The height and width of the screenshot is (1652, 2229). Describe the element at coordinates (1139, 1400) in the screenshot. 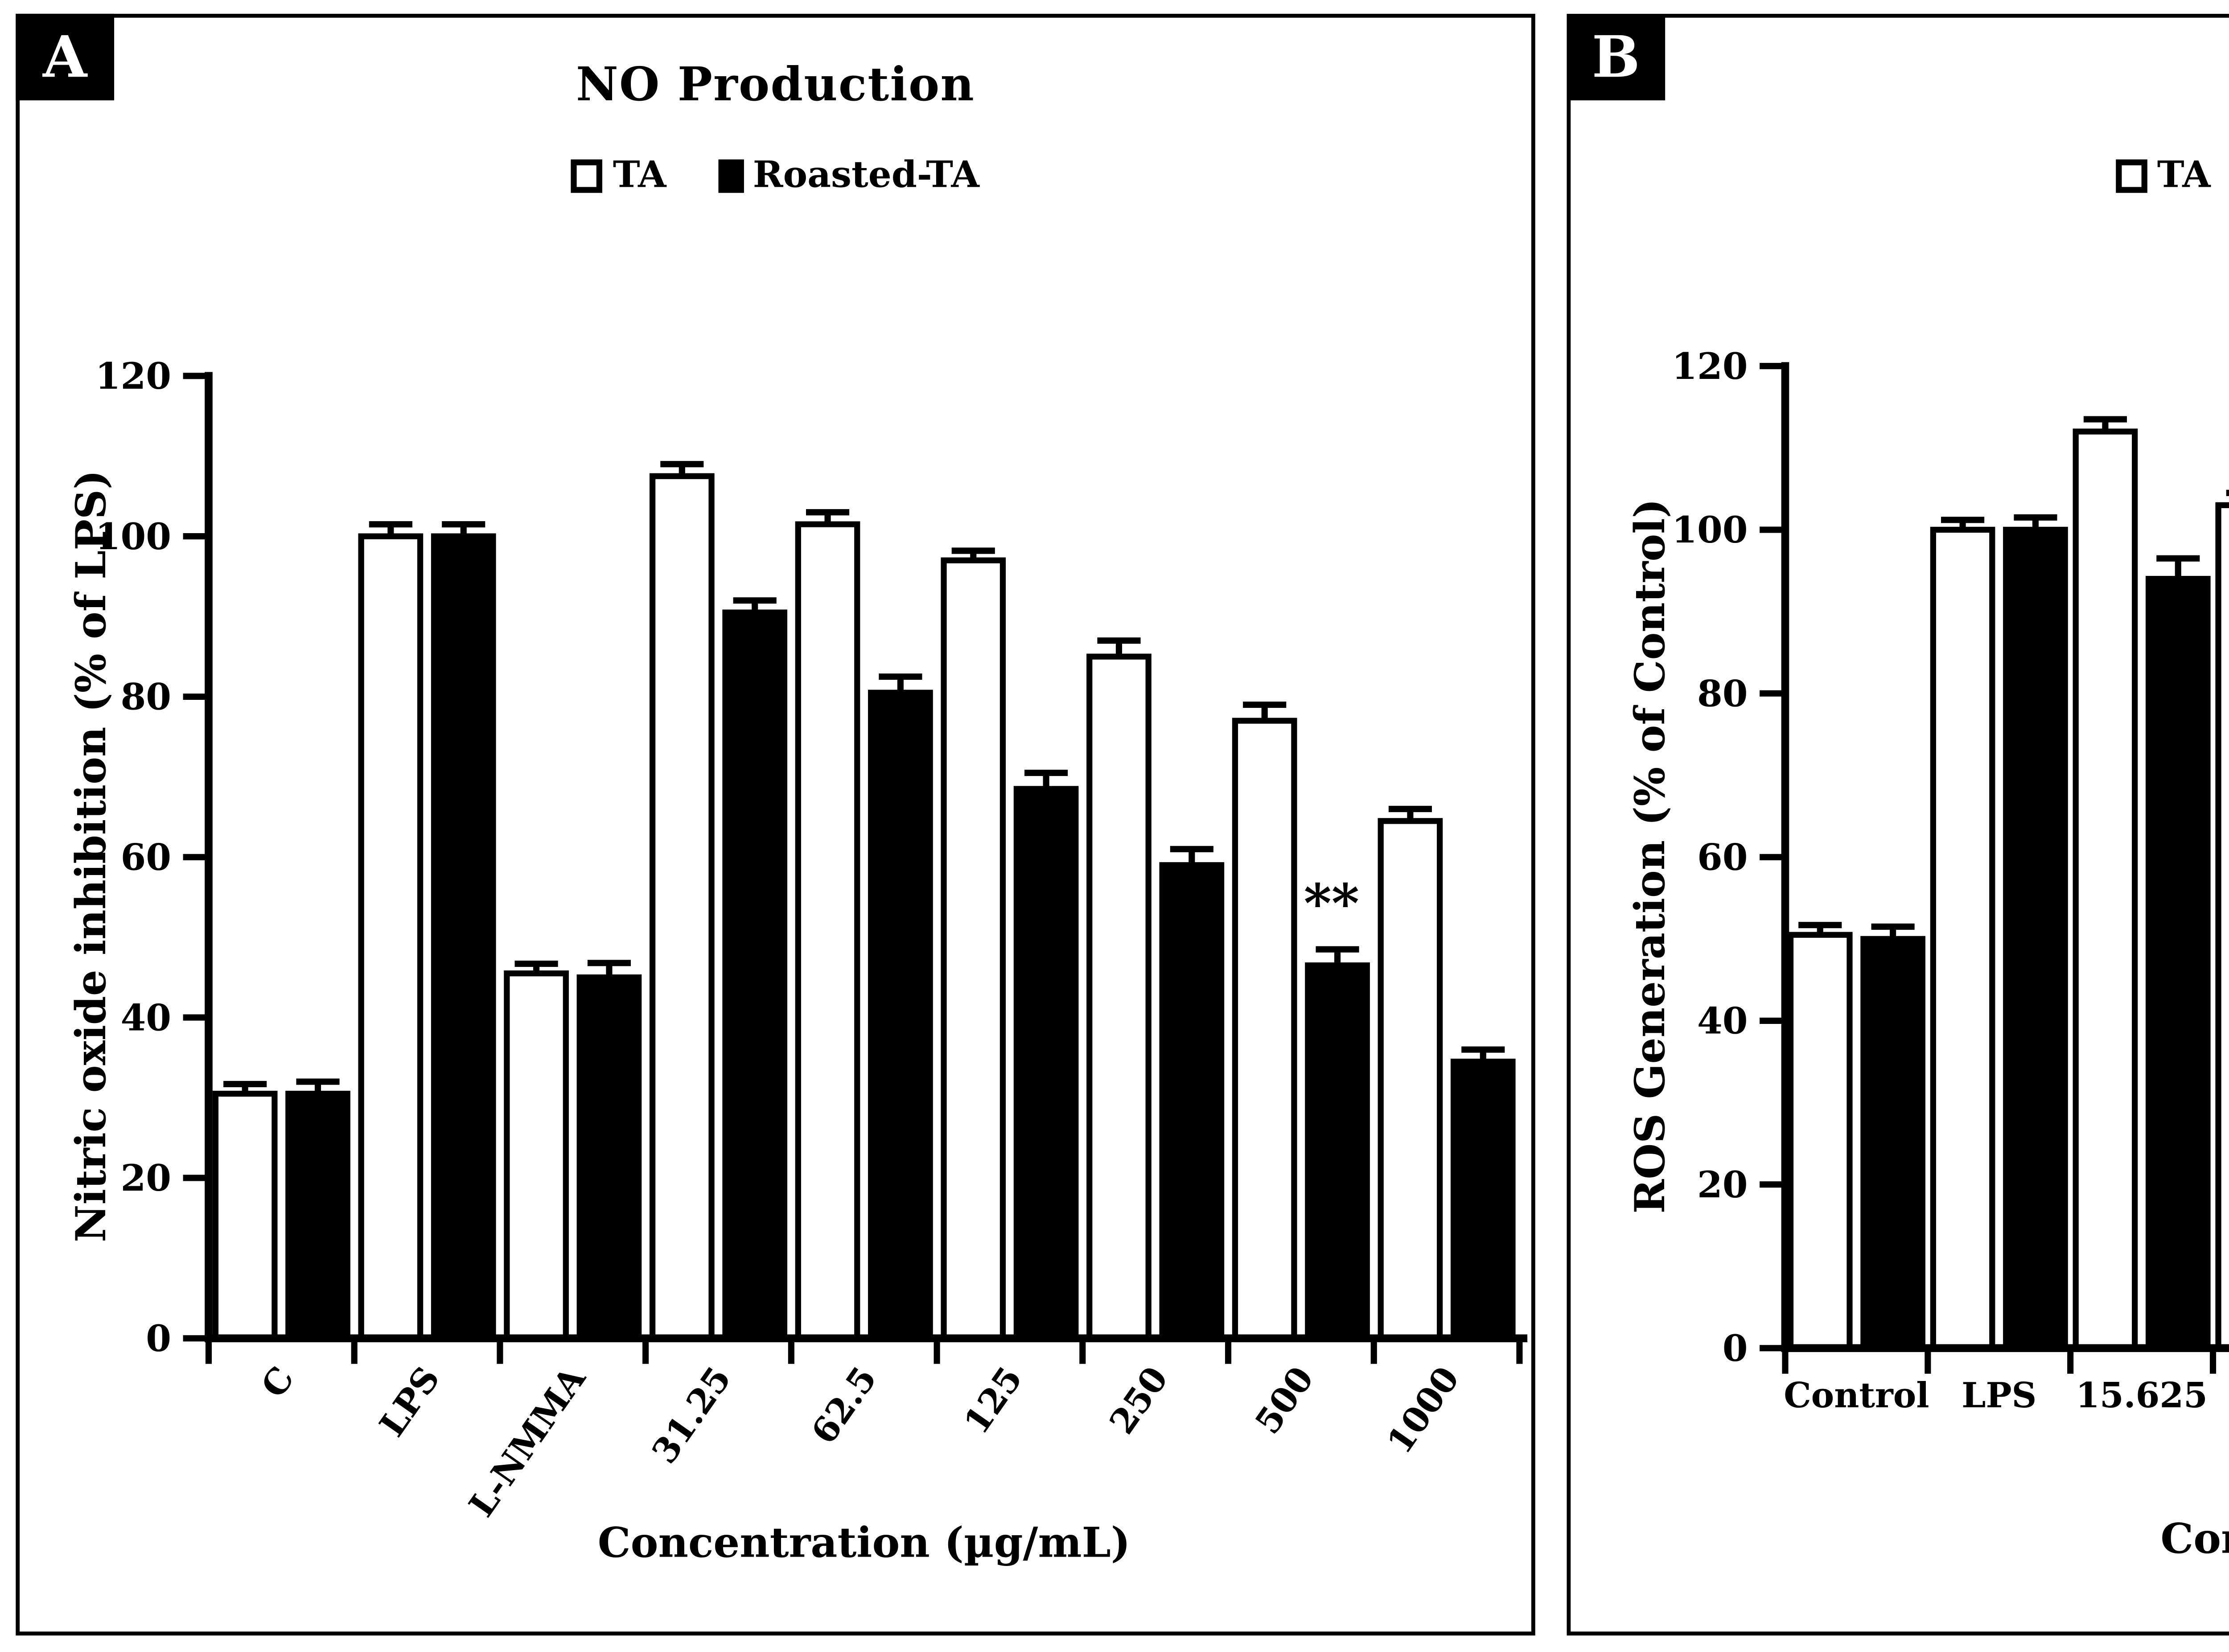

I see `x-category-label: 250` at that location.